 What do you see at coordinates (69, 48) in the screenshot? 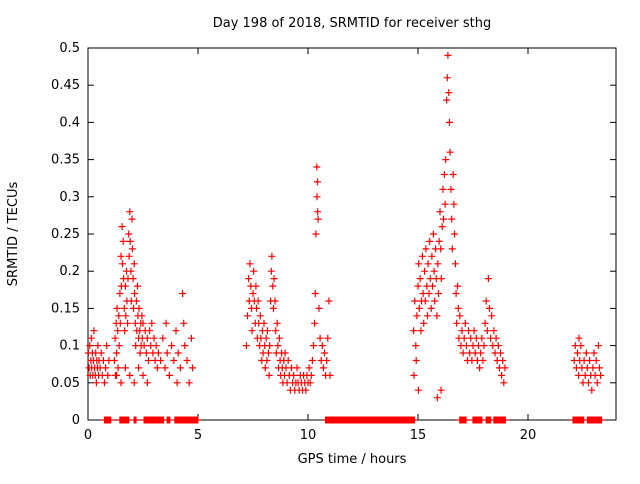
I see `y-tick-label: 0.5` at bounding box center [69, 48].